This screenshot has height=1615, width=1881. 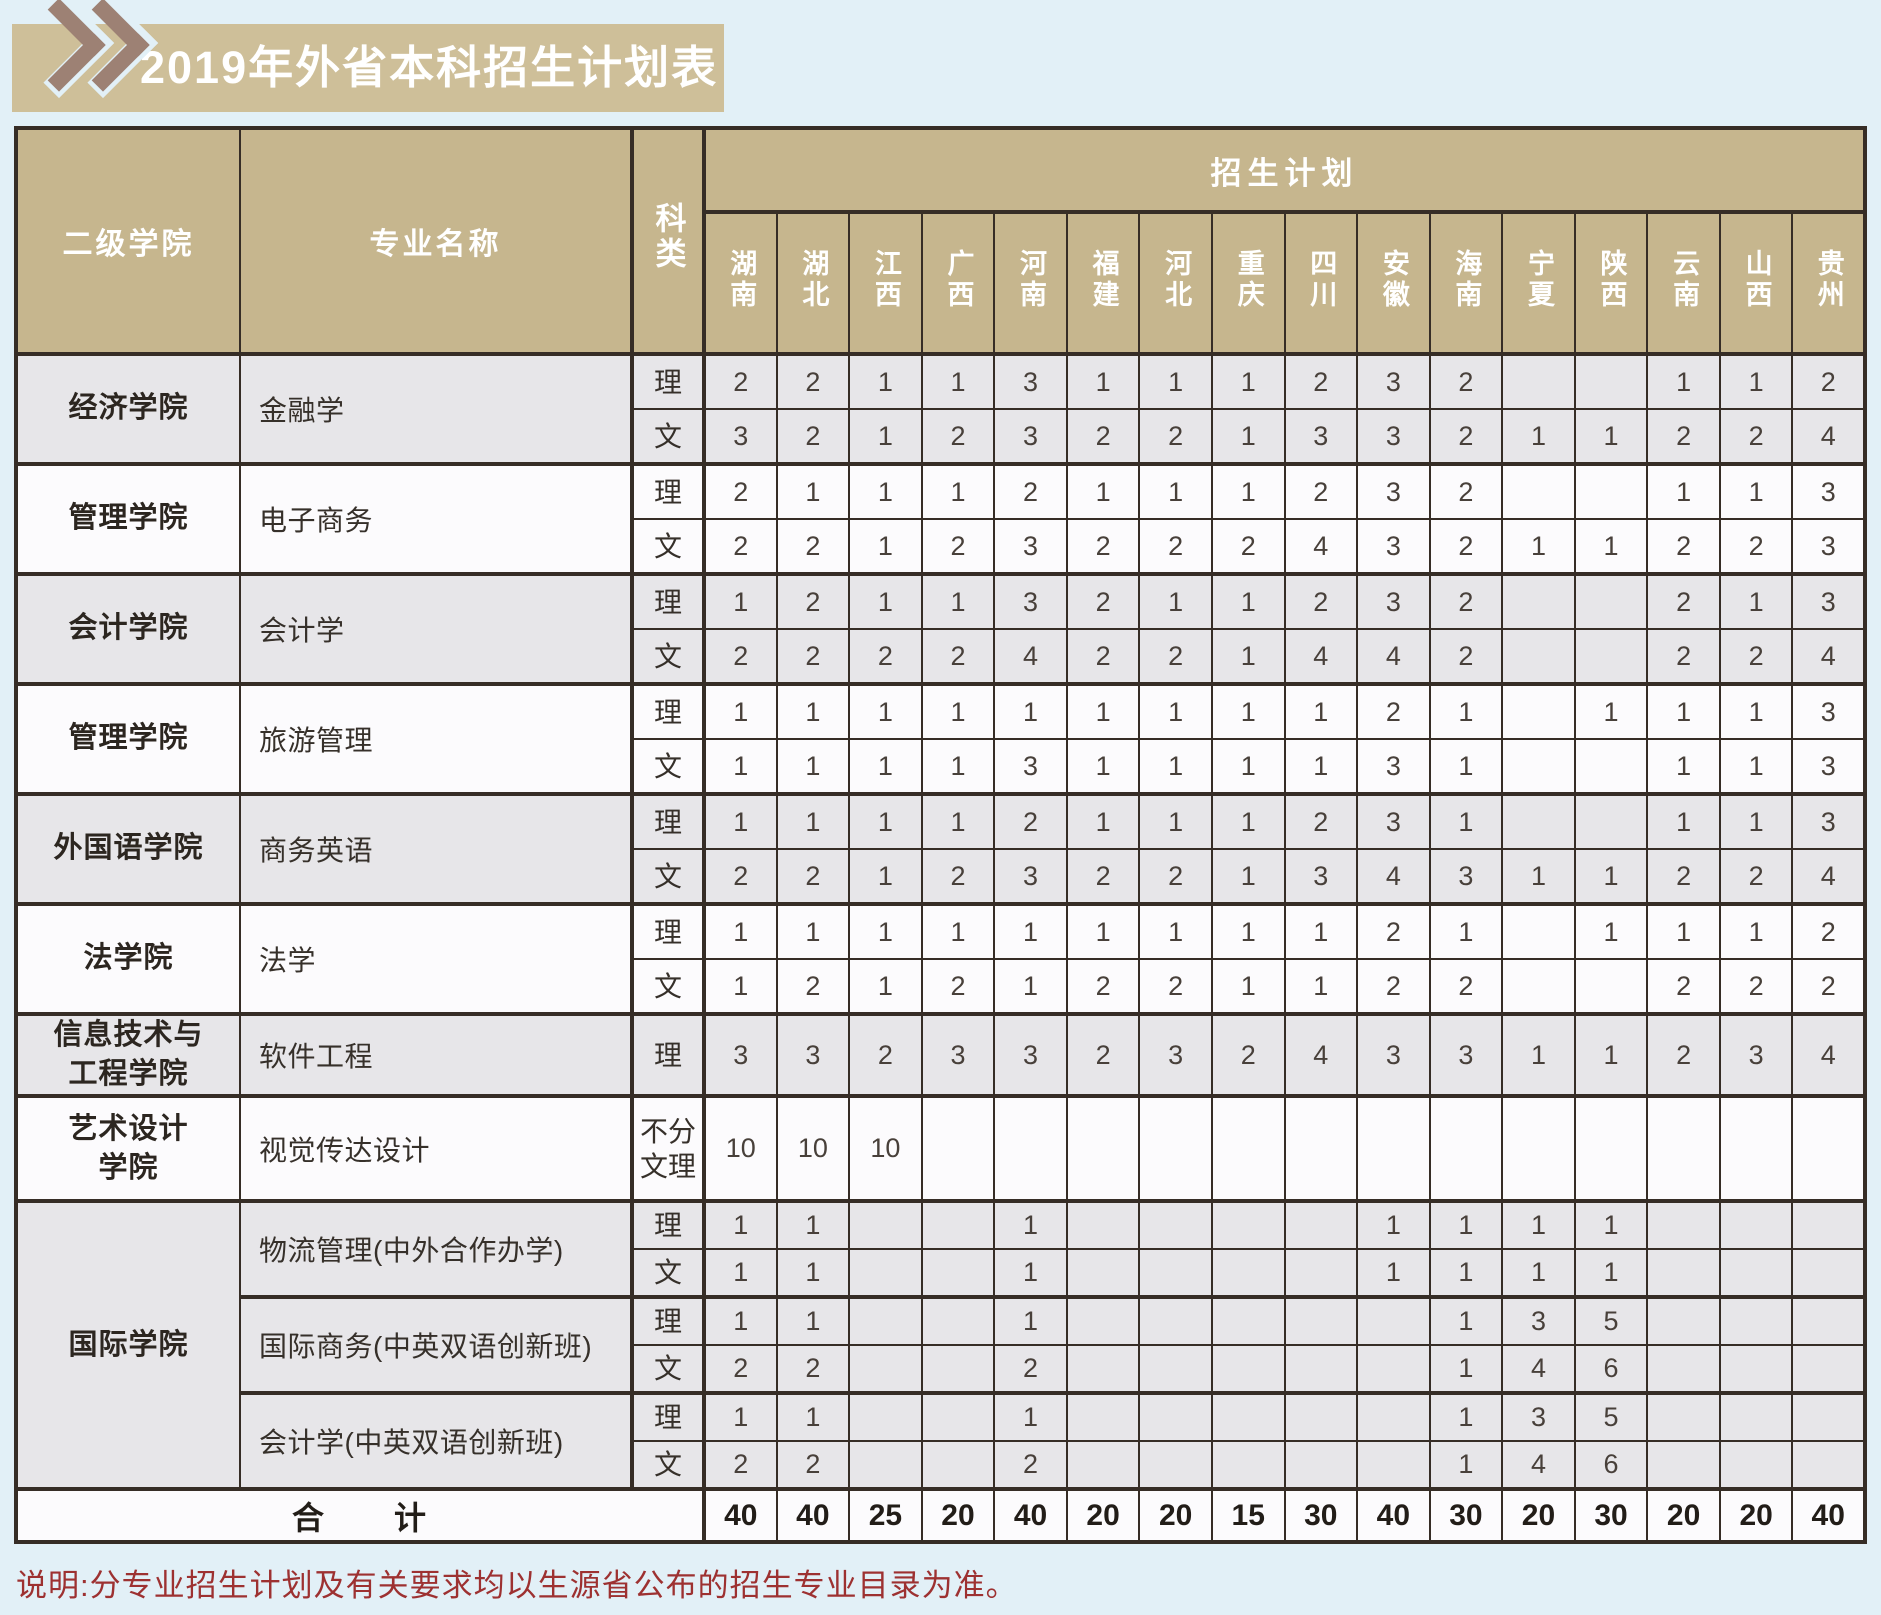 I want to click on plan-row: 信息技术与 工程学院 软件工程理 3 3 2 3 3 2 3 2 4 3 3 1 1 2 3 4, so click(x=940, y=1054).